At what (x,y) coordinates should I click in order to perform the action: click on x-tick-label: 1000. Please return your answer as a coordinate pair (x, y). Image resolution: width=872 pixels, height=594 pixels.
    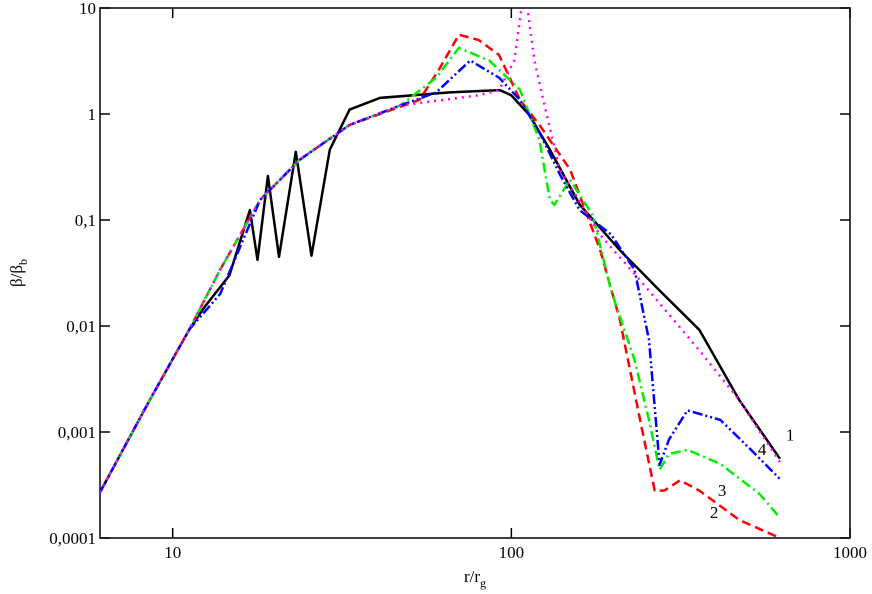
    Looking at the image, I should click on (850, 552).